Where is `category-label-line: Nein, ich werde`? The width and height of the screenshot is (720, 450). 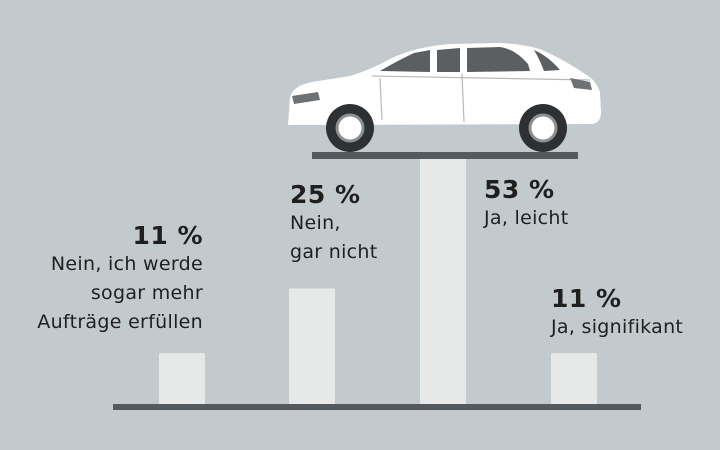 category-label-line: Nein, ich werde is located at coordinates (126, 264).